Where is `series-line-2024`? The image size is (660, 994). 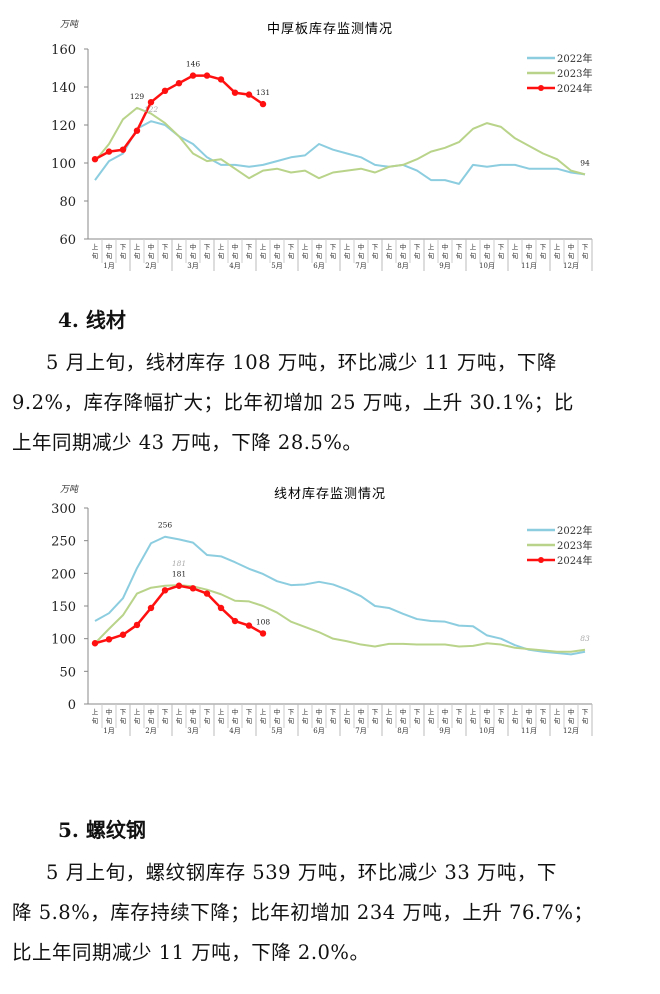
series-line-2024 is located at coordinates (179, 117).